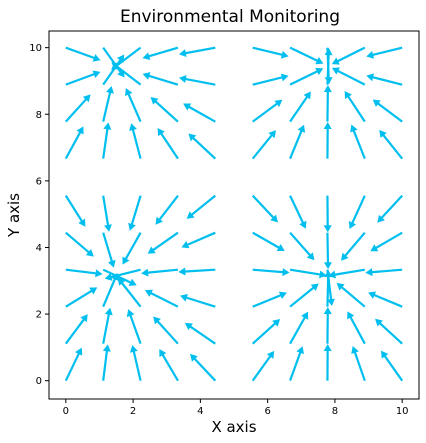  I want to click on y-tick-label: 8, so click(39, 115).